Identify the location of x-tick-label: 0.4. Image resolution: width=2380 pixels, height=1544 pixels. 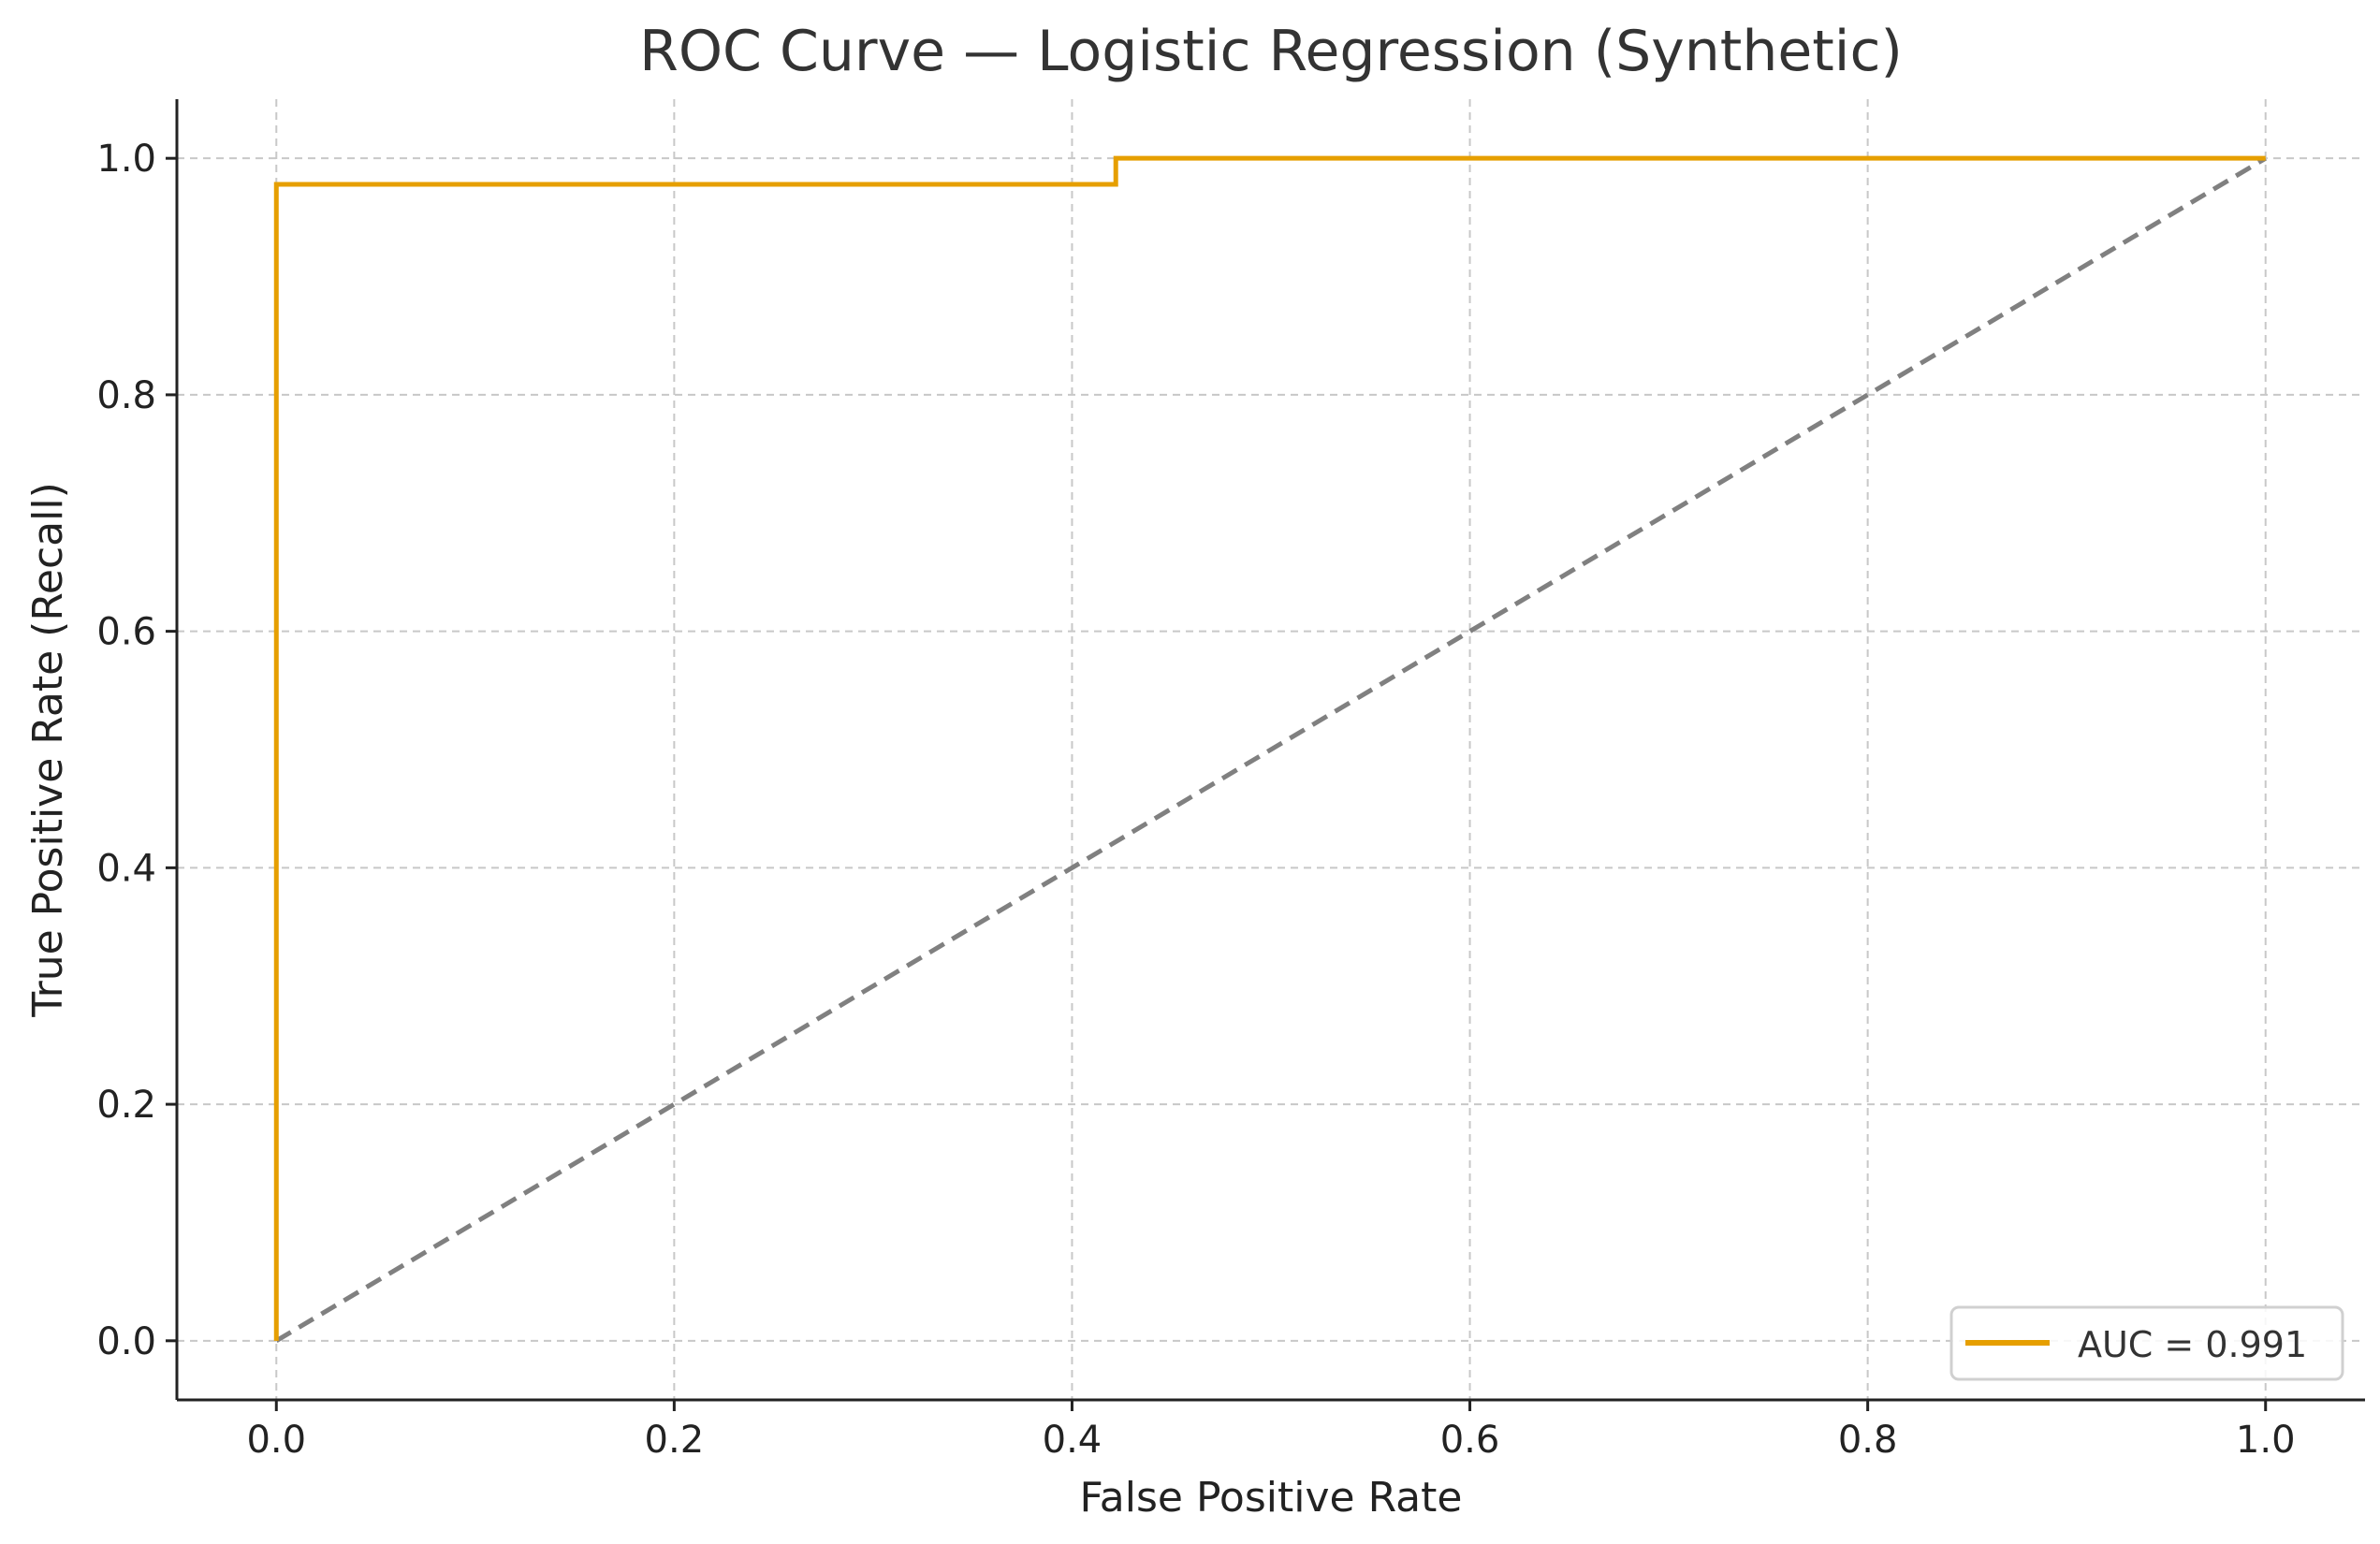
(1072, 1440).